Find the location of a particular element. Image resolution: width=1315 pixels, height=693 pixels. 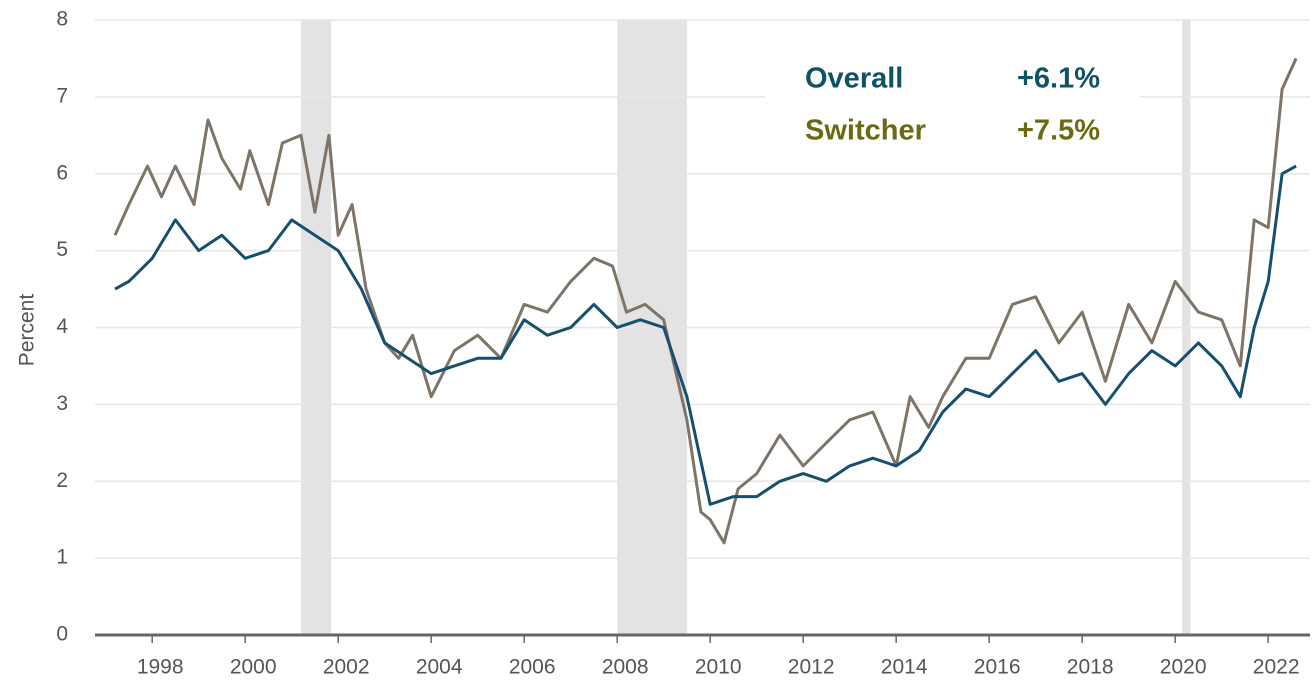

x-tick-label: 2014 is located at coordinates (904, 667).